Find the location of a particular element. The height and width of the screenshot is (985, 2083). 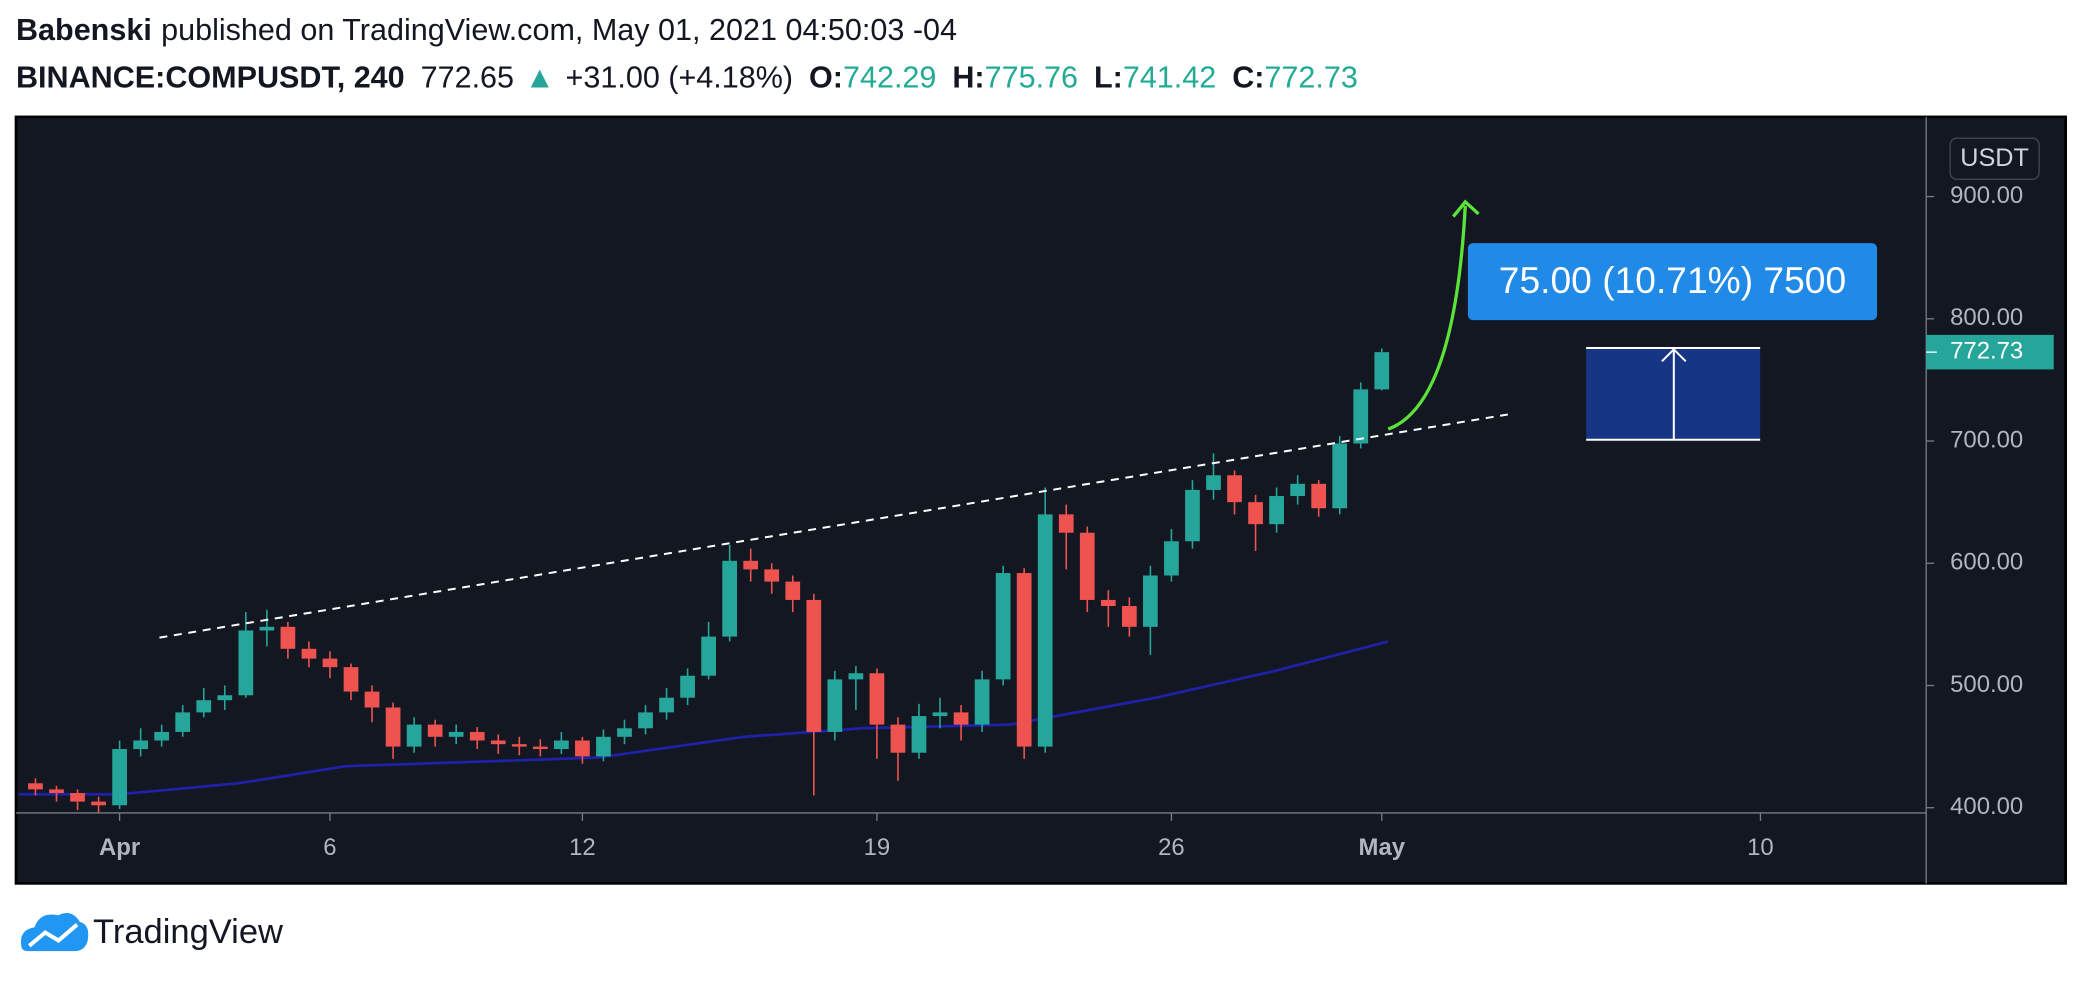

logo-cloud is located at coordinates (54, 932).